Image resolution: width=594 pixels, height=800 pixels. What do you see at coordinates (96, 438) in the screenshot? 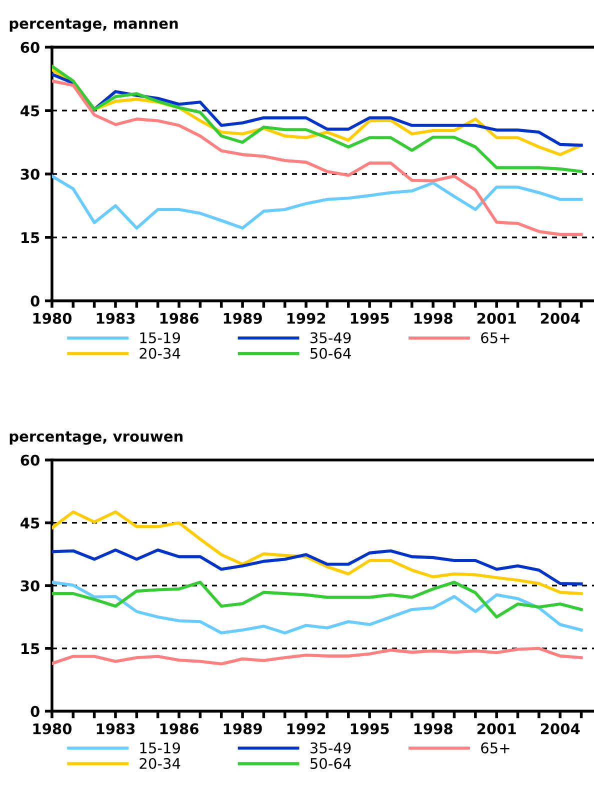
I see `chart-title: percentage, vrouwen` at bounding box center [96, 438].